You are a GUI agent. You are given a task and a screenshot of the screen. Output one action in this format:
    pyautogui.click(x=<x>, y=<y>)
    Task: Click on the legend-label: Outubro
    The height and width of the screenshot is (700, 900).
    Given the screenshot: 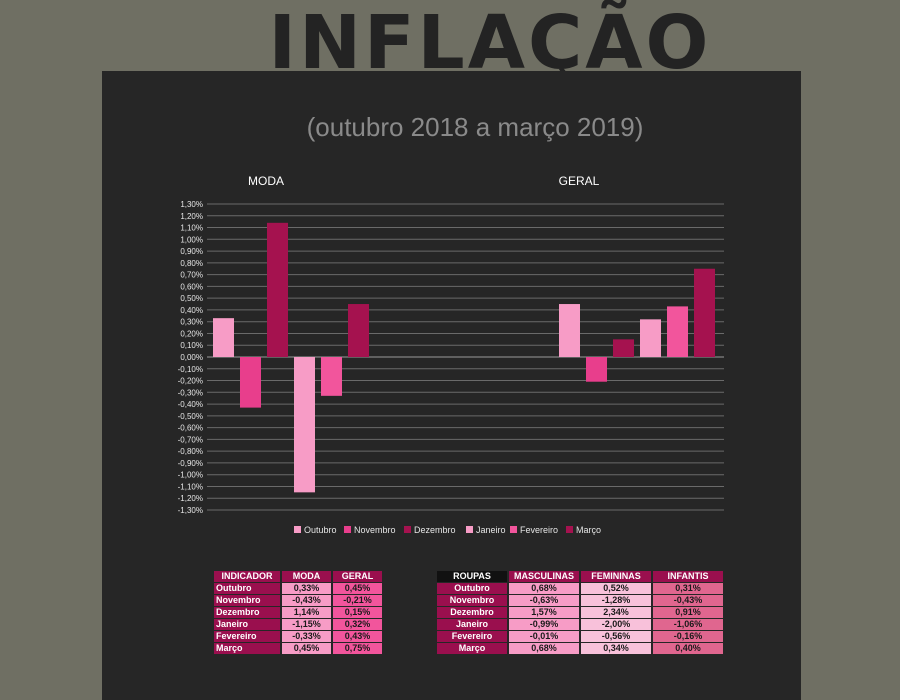 What is the action you would take?
    pyautogui.click(x=320, y=530)
    